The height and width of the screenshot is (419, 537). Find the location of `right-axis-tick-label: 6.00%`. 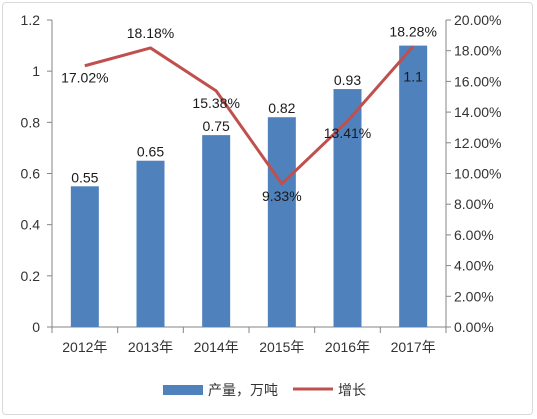

right-axis-tick-label: 6.00% is located at coordinates (474, 235).